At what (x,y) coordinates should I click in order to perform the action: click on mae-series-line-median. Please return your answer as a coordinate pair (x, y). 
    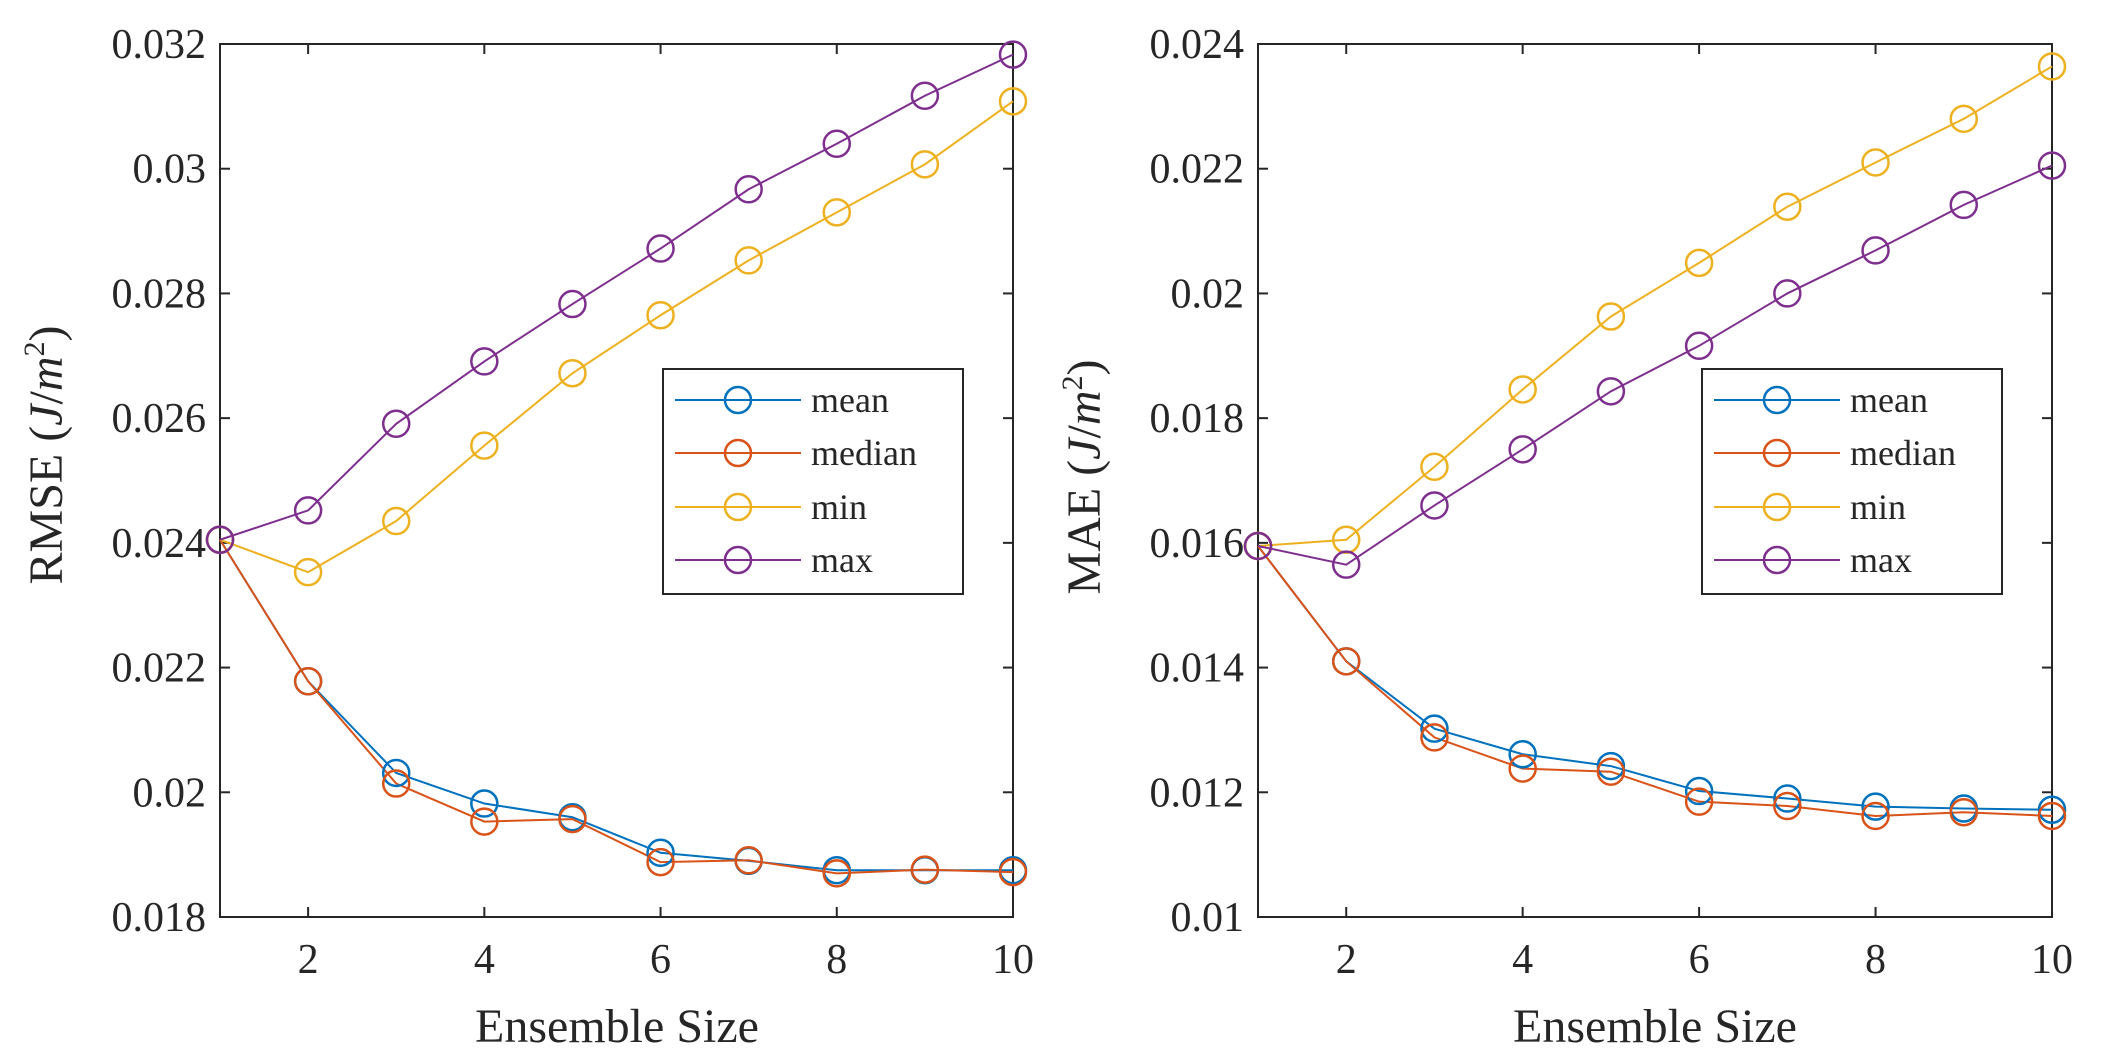
    Looking at the image, I should click on (1655, 681).